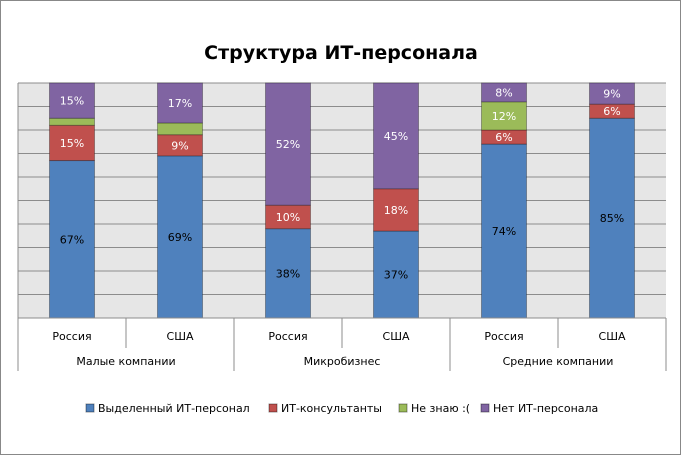  What do you see at coordinates (342, 361) in the screenshot?
I see `group-label: Микробизнес` at bounding box center [342, 361].